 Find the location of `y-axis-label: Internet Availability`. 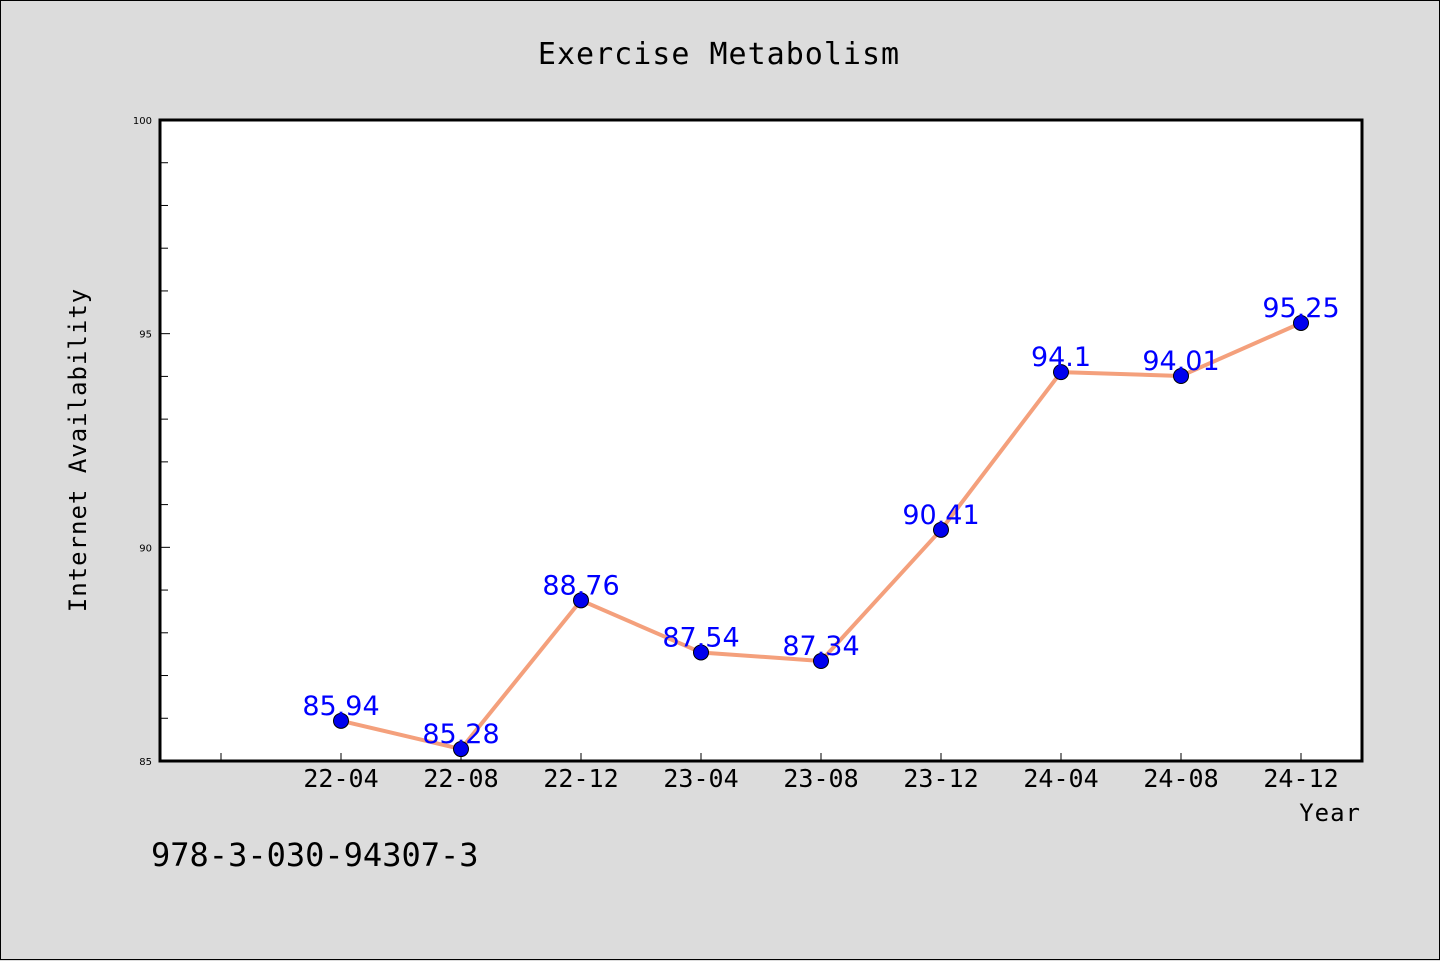

y-axis-label: Internet Availability is located at coordinates (78, 450).